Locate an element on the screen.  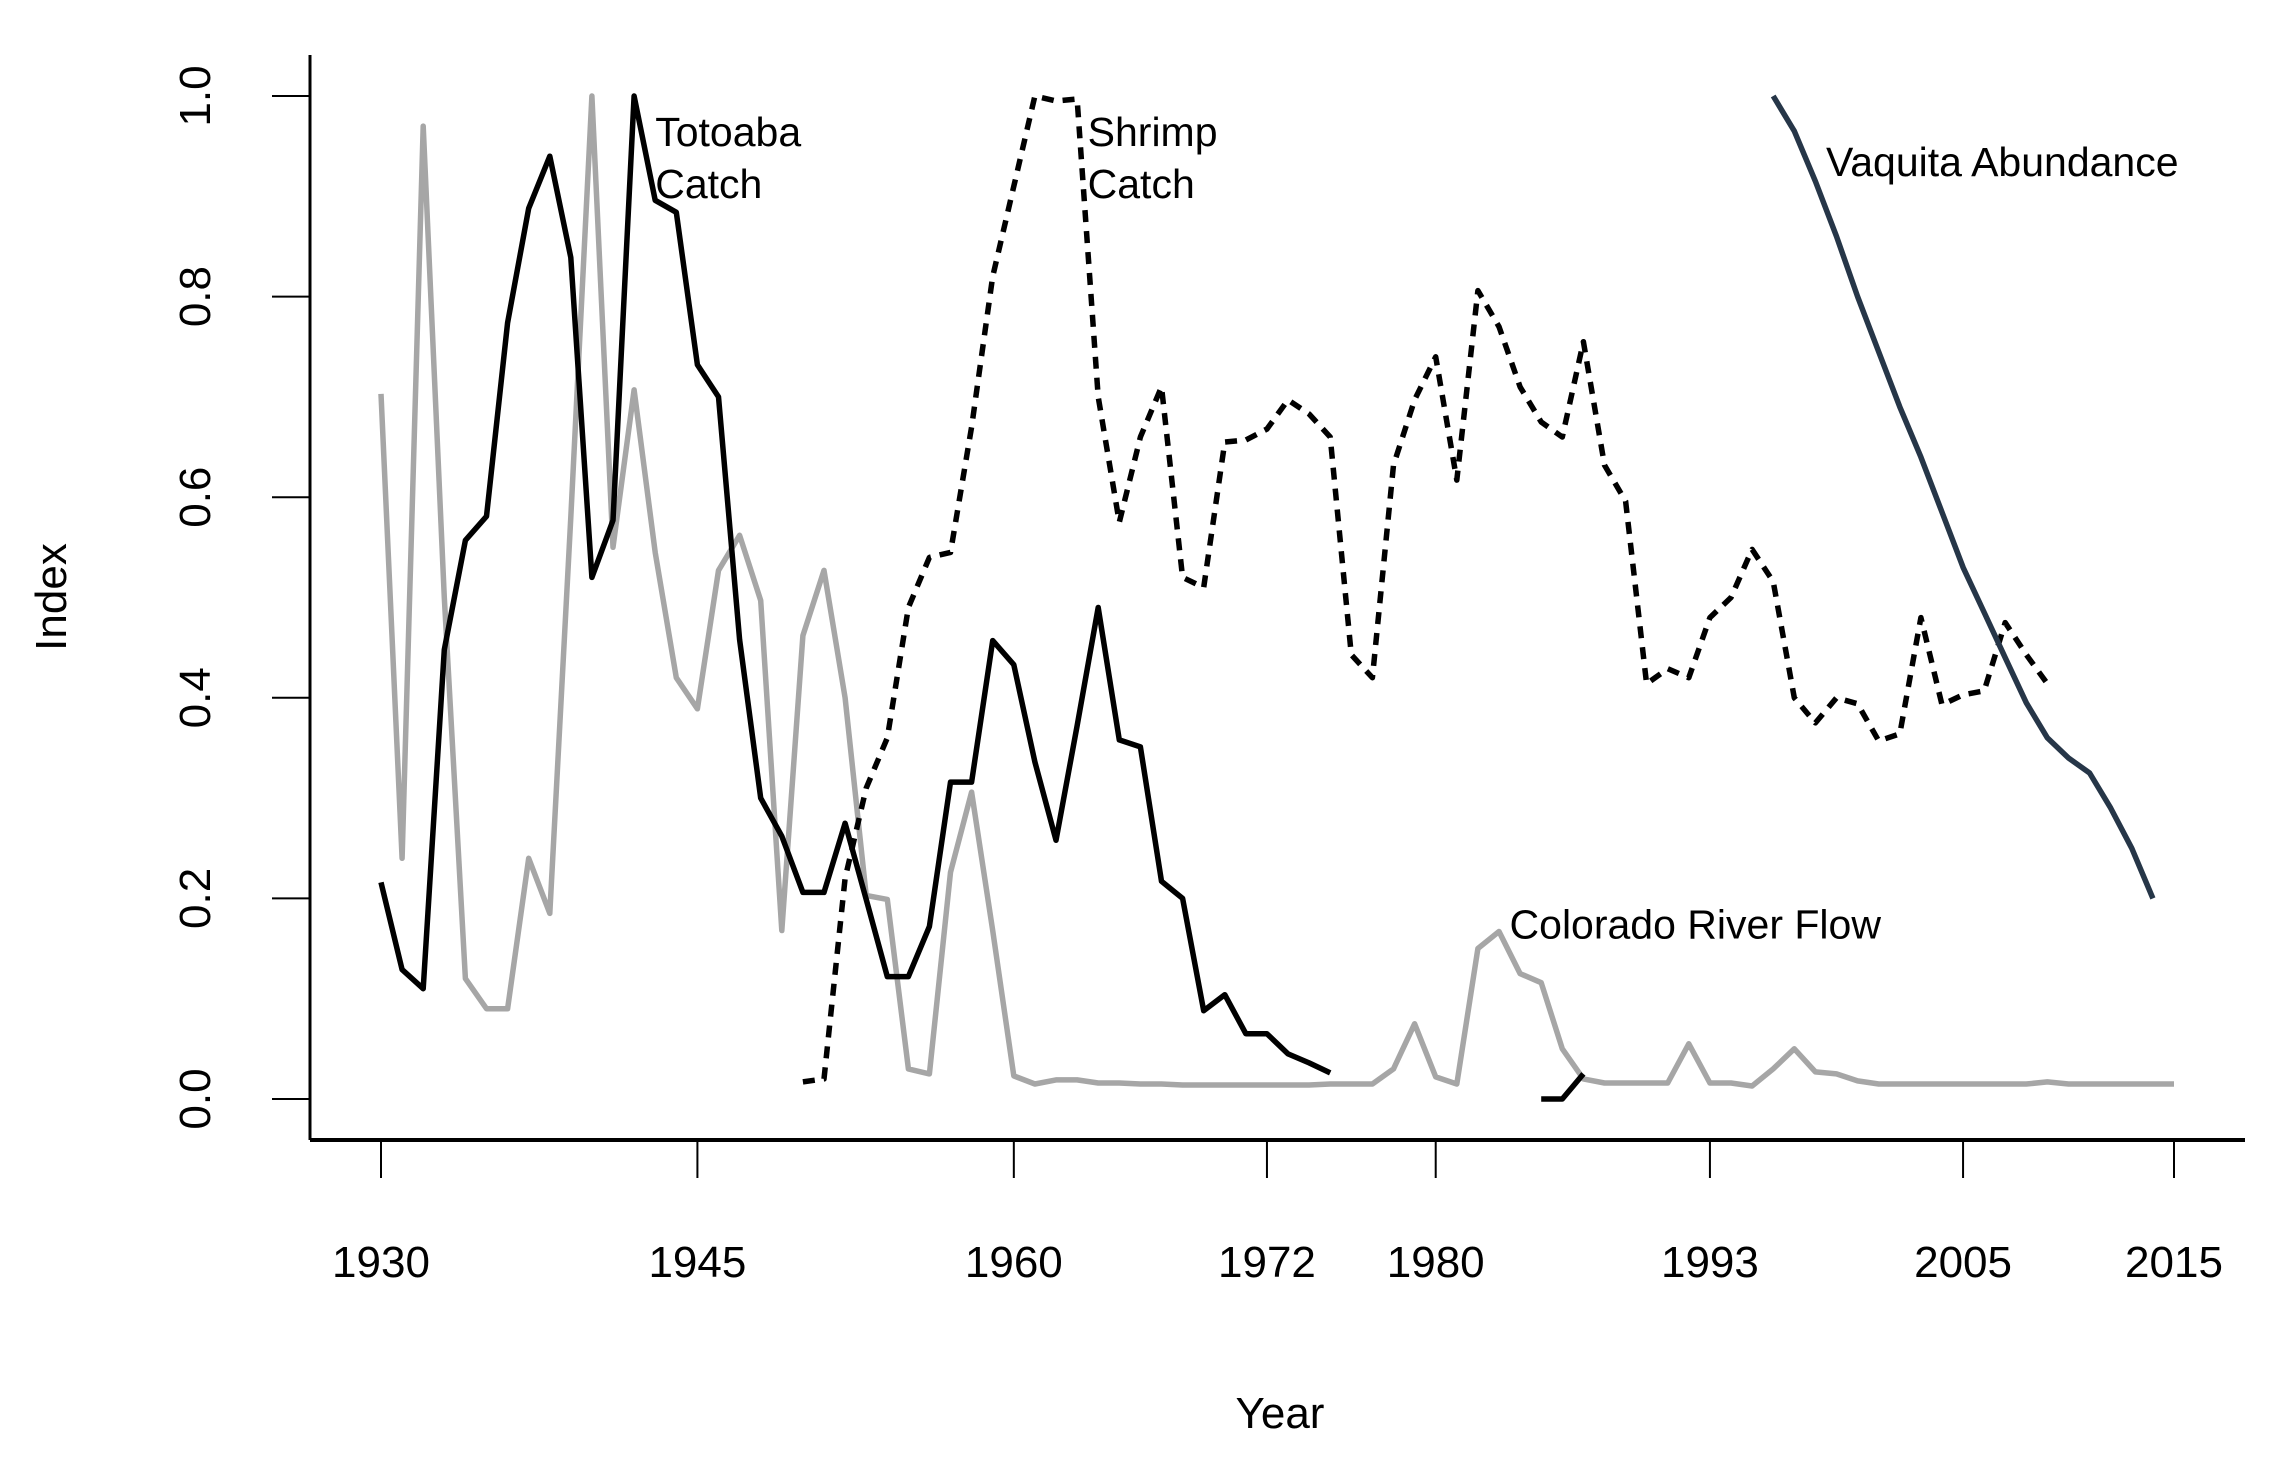
x-tick-label: 1930 is located at coordinates (381, 1262).